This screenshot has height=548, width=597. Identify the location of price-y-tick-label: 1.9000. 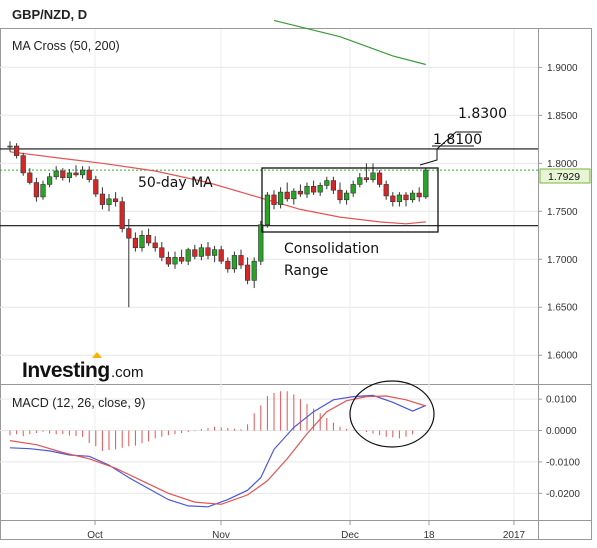
(562, 68).